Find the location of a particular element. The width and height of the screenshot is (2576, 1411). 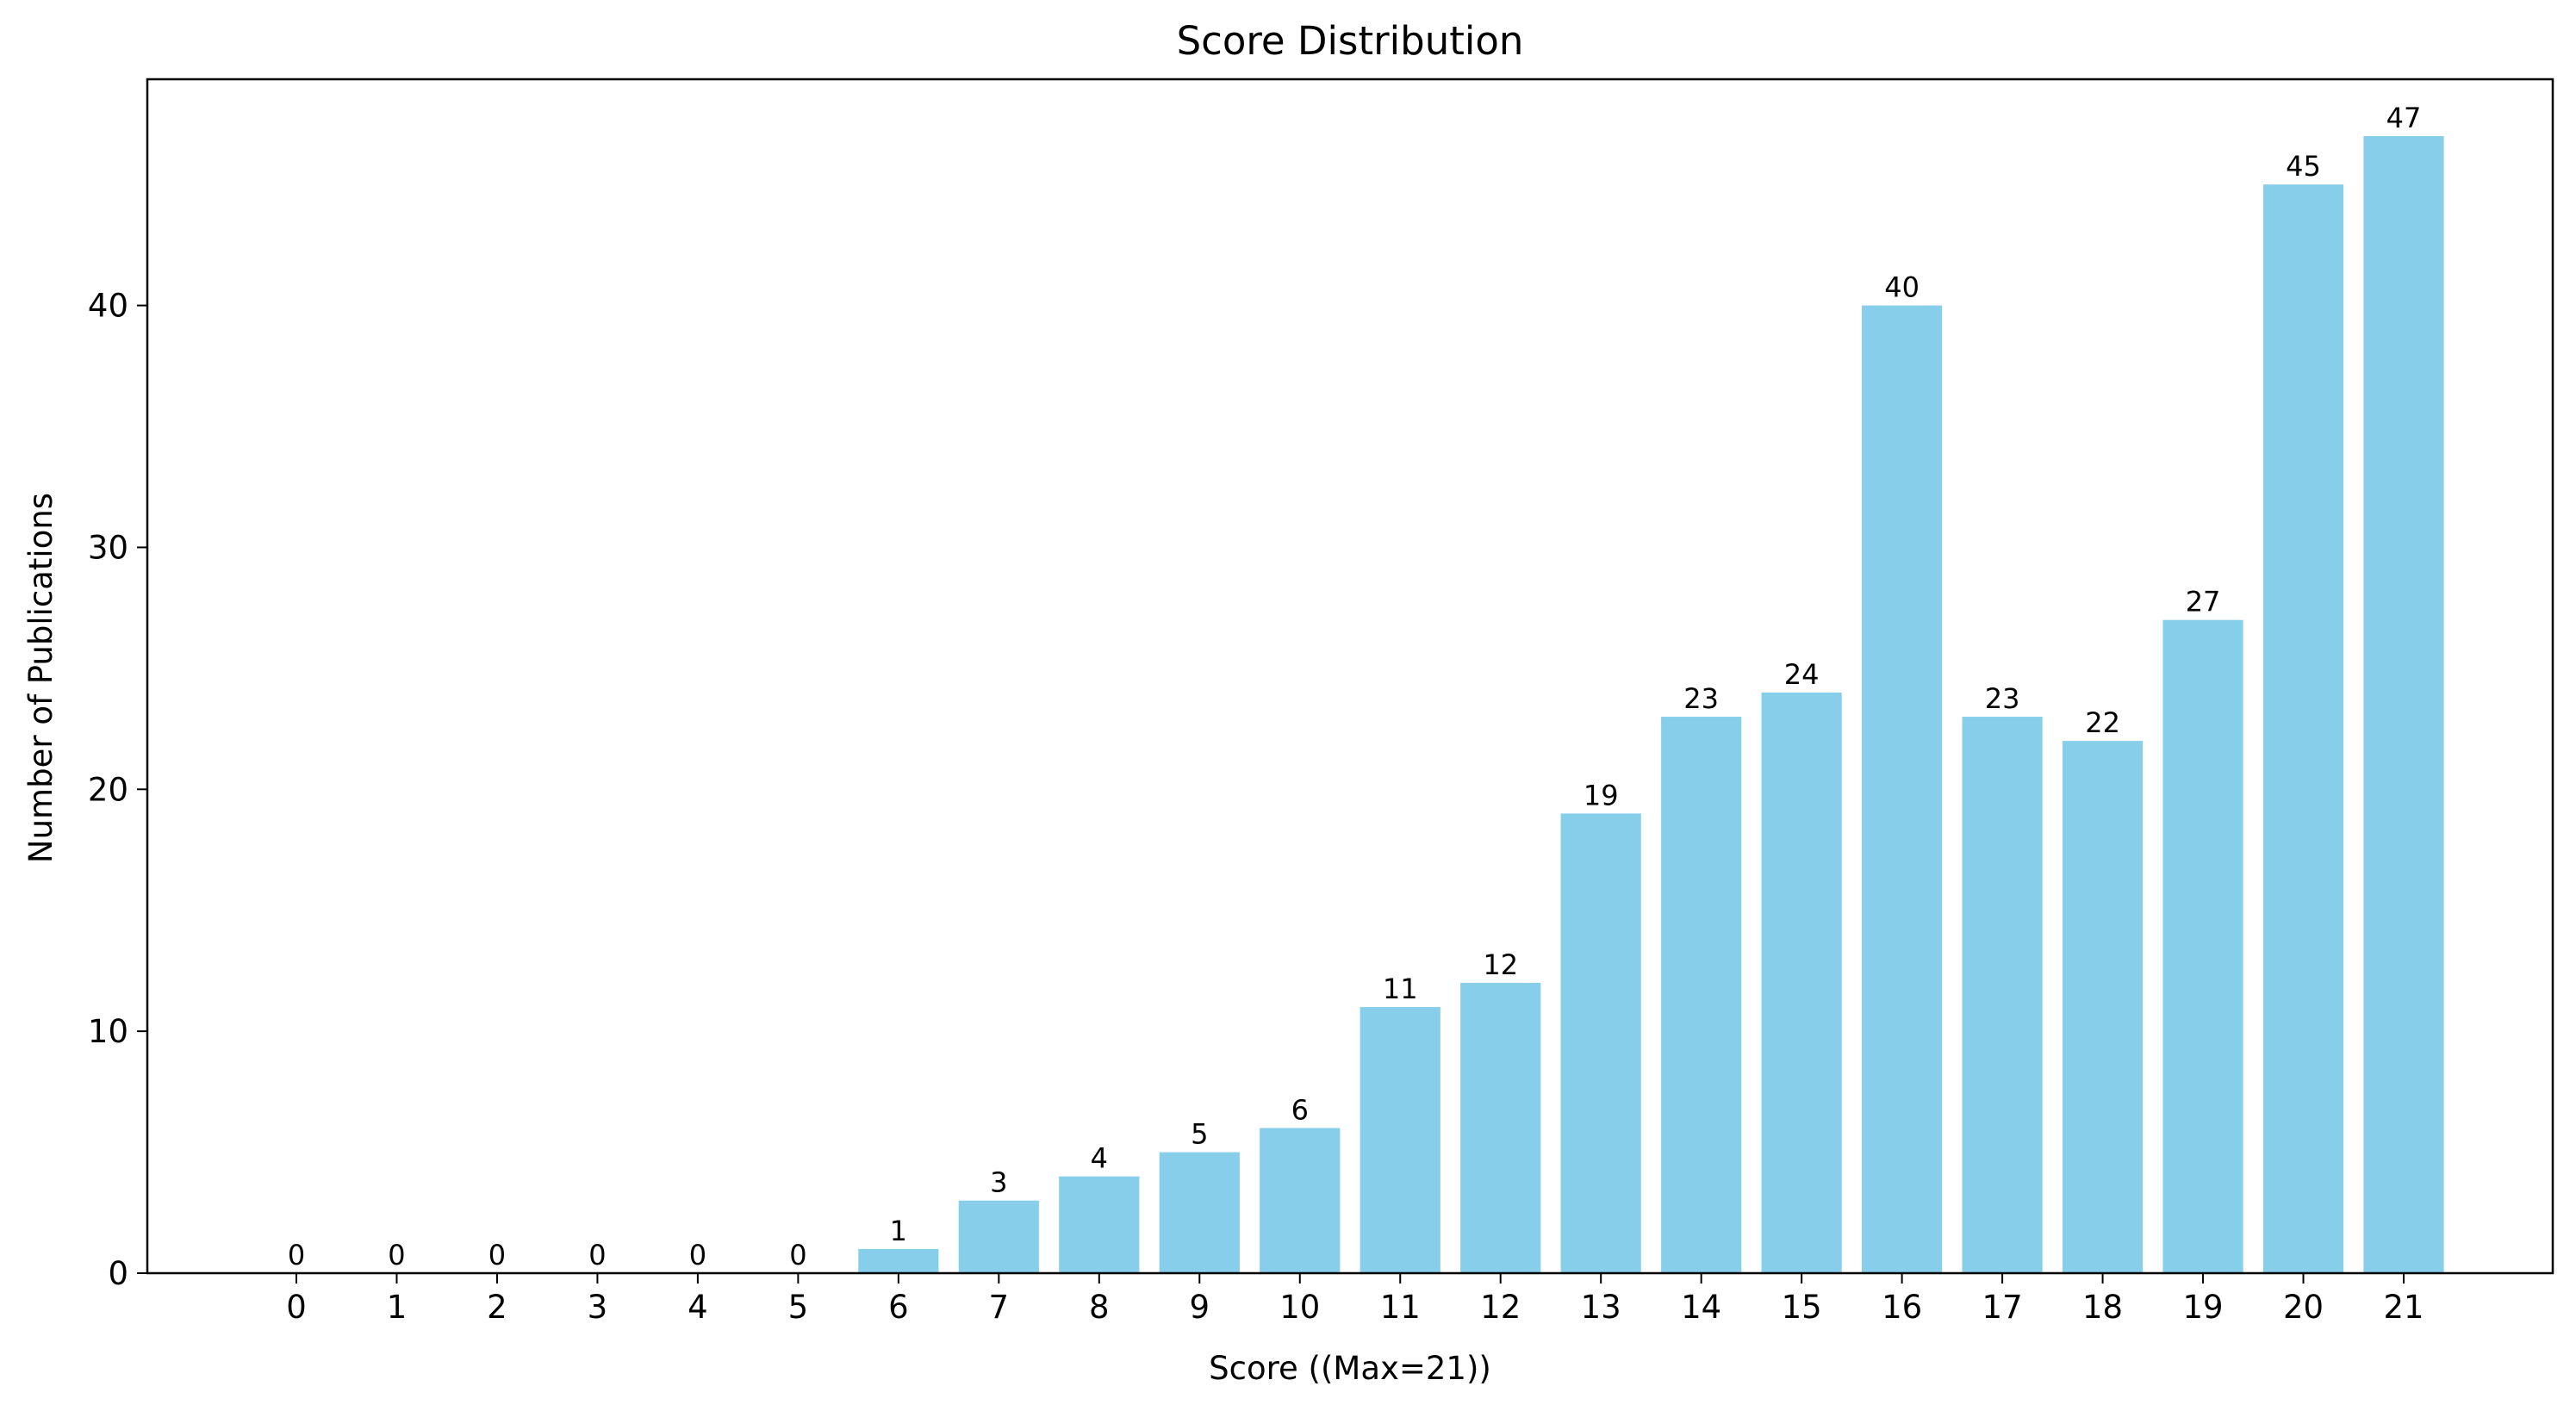

data-label-11: 11 is located at coordinates (1401, 989).